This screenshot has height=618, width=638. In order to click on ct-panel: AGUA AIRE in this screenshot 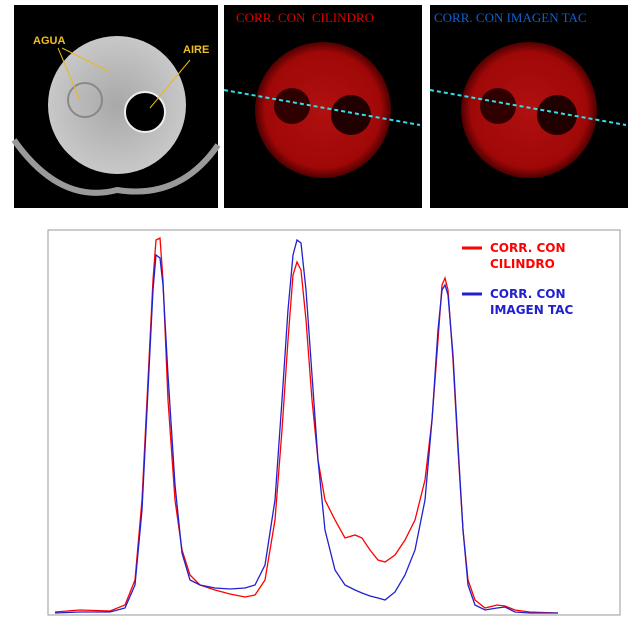, I will do `click(116, 106)`.